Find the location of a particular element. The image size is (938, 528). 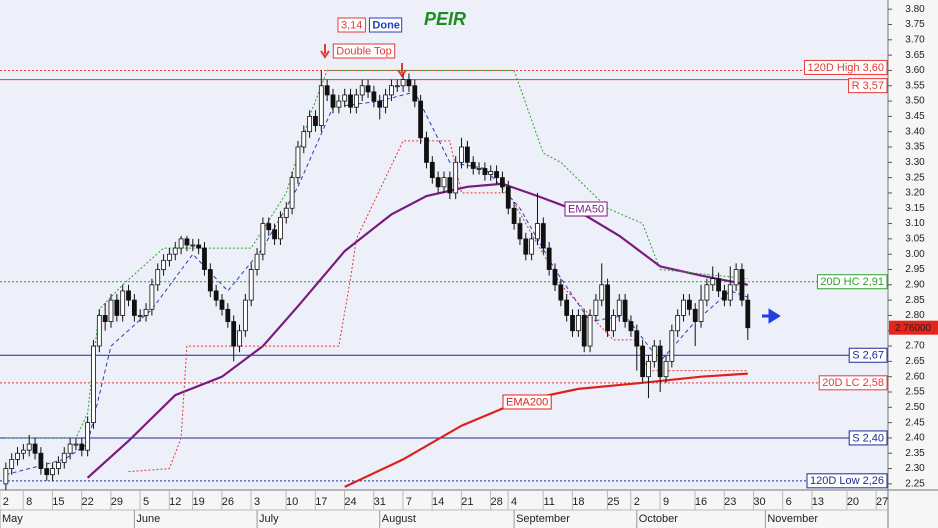

y-tick-label: 2.60 is located at coordinates (915, 376).